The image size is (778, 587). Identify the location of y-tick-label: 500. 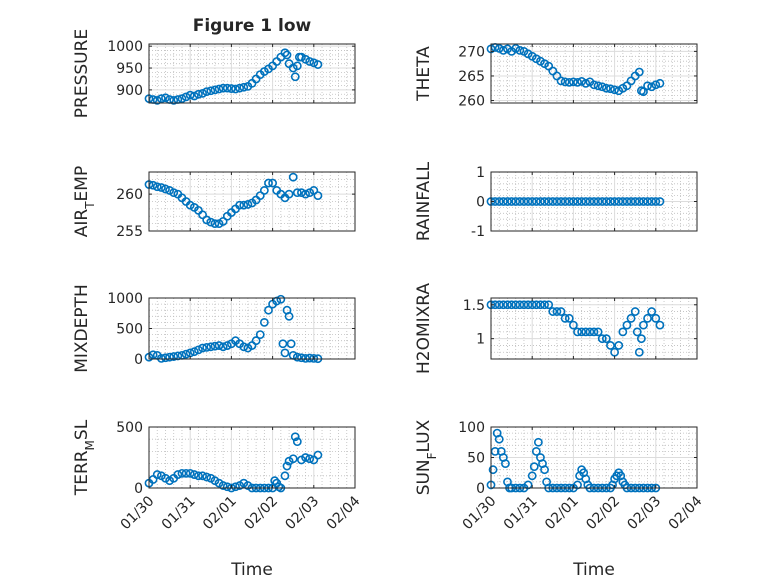
(129, 428).